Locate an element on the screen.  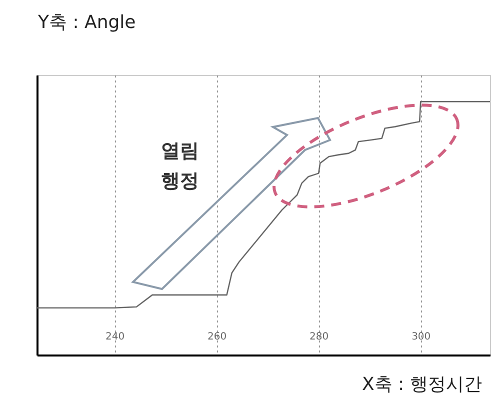
y-axis-title: Y축 : Angle is located at coordinates (87, 22).